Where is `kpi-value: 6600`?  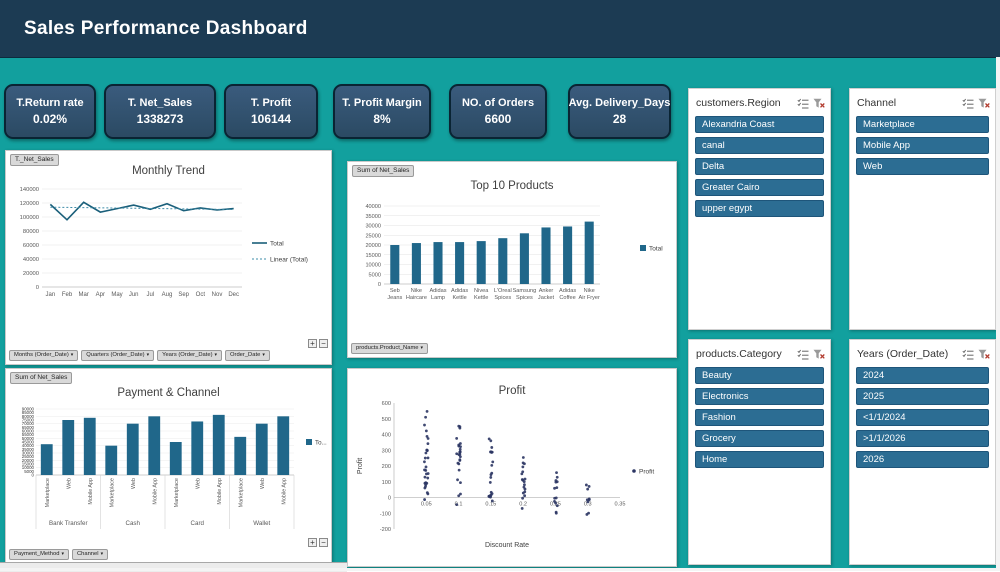
kpi-value: 6600 is located at coordinates (498, 119).